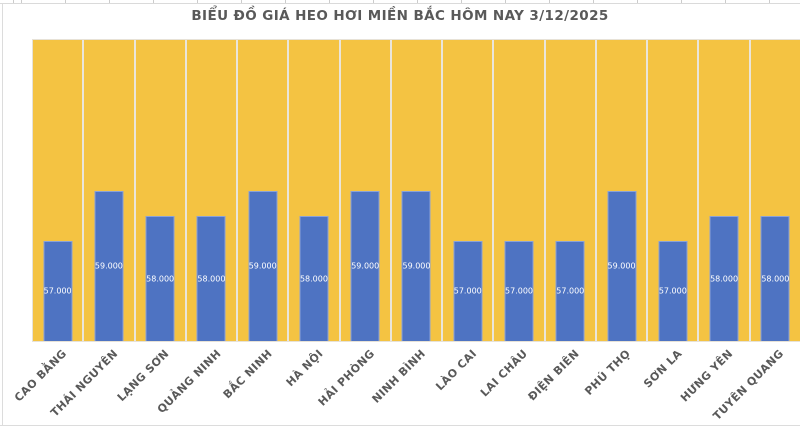  I want to click on x-axis-label: BẮC NINH, so click(247, 374).